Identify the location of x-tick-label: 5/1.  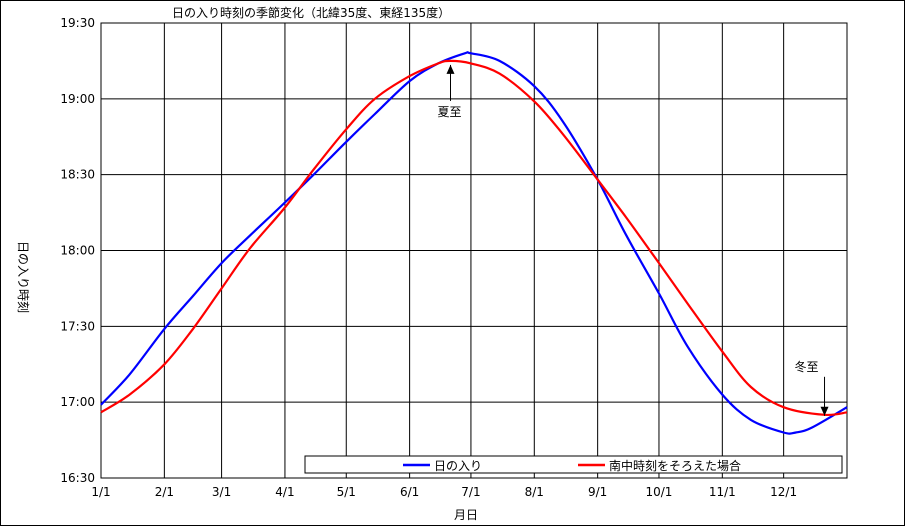
(346, 492).